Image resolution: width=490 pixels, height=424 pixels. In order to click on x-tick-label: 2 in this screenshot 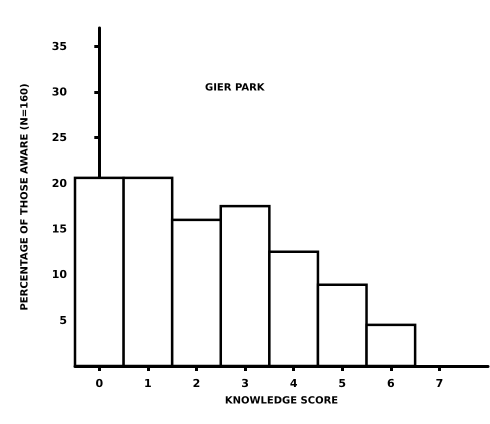, I will do `click(196, 383)`.